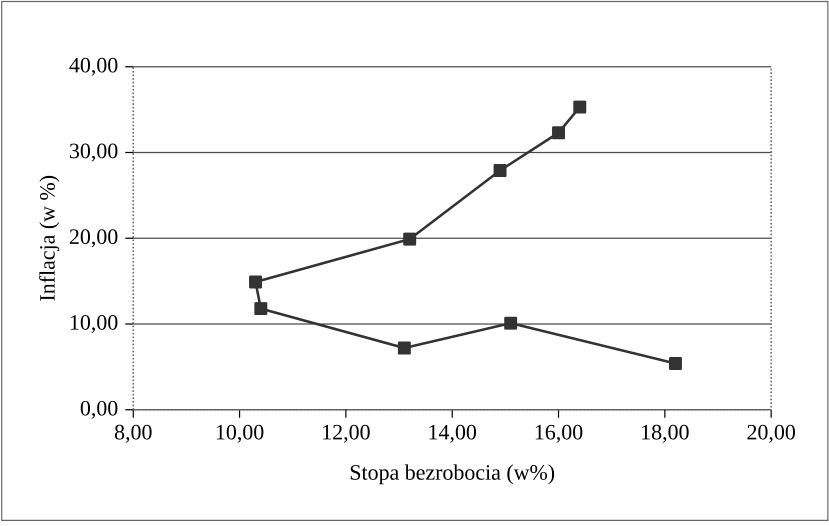  I want to click on x-tick-label: 18,00, so click(665, 433).